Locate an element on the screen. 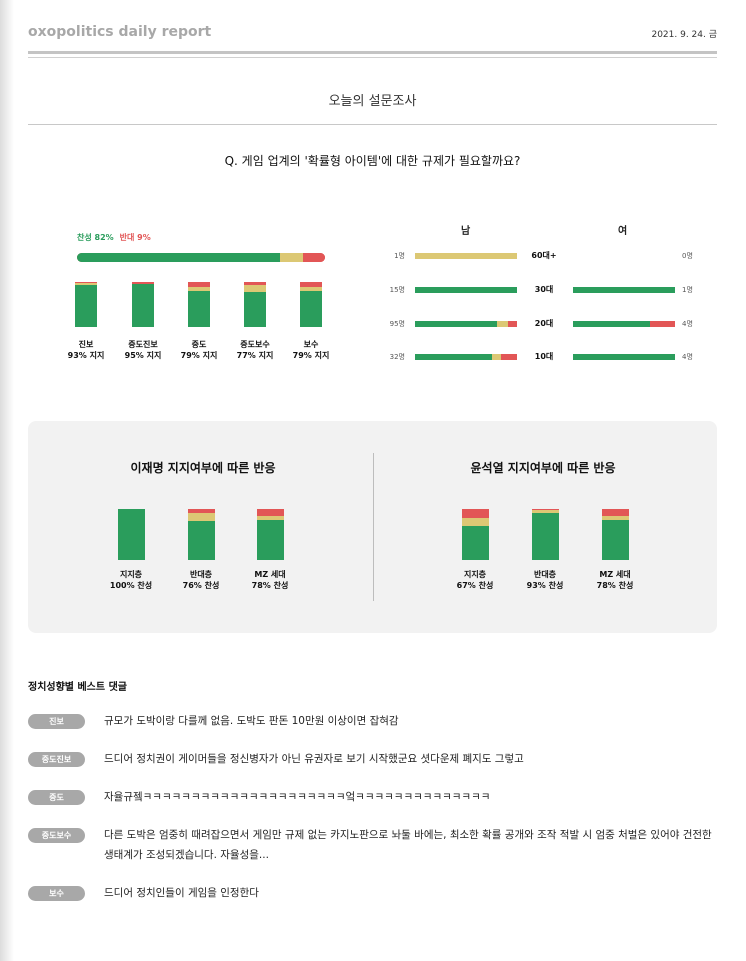 The height and width of the screenshot is (961, 746). female-count-2: 4명 is located at coordinates (687, 324).